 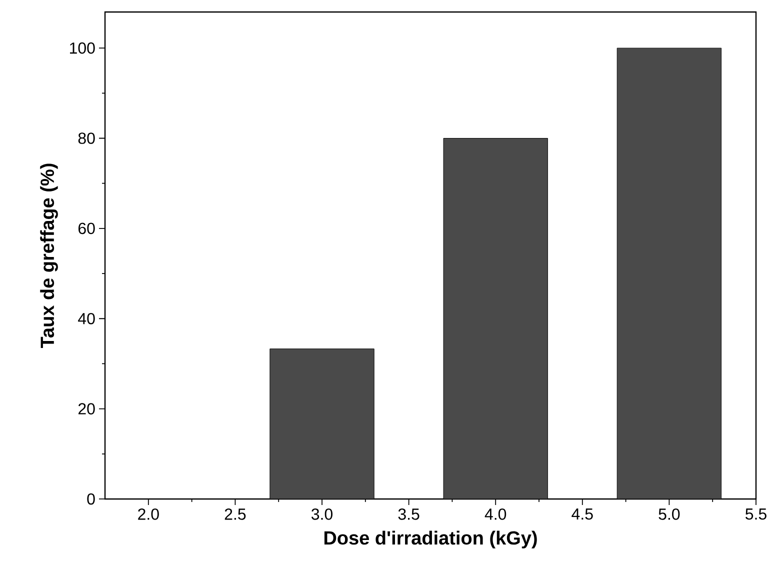 I want to click on x-tick-label: 3.5, so click(x=409, y=514).